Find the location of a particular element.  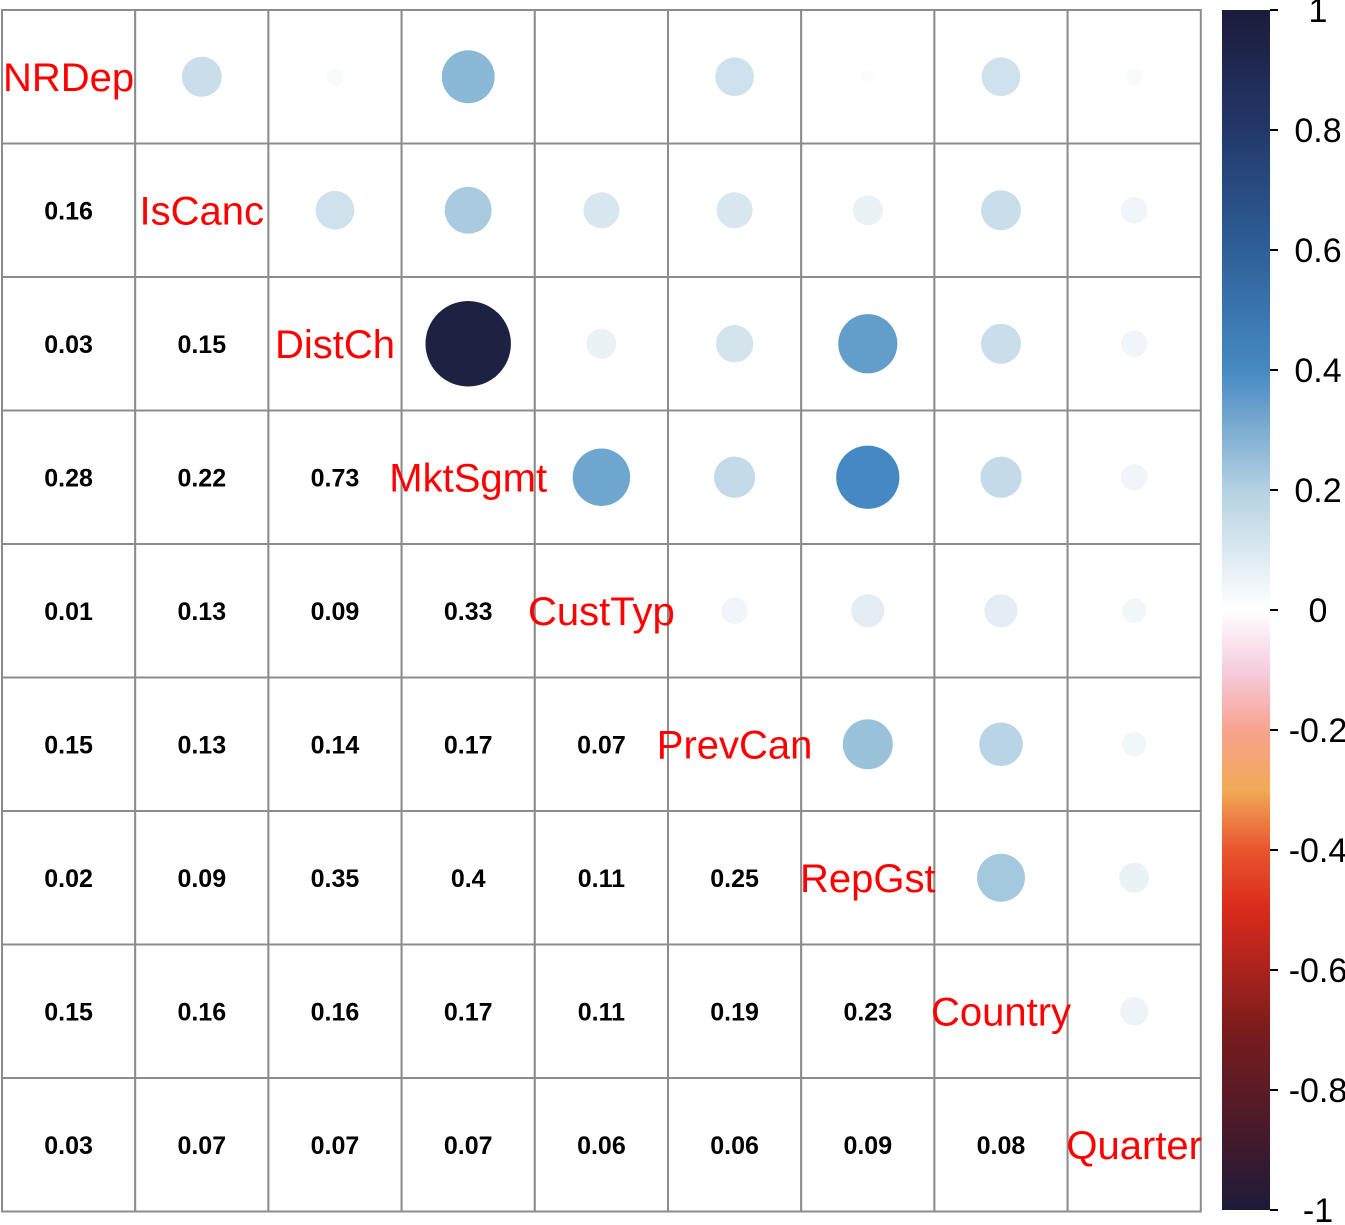

correlation-value: 0.23 is located at coordinates (867, 1012).